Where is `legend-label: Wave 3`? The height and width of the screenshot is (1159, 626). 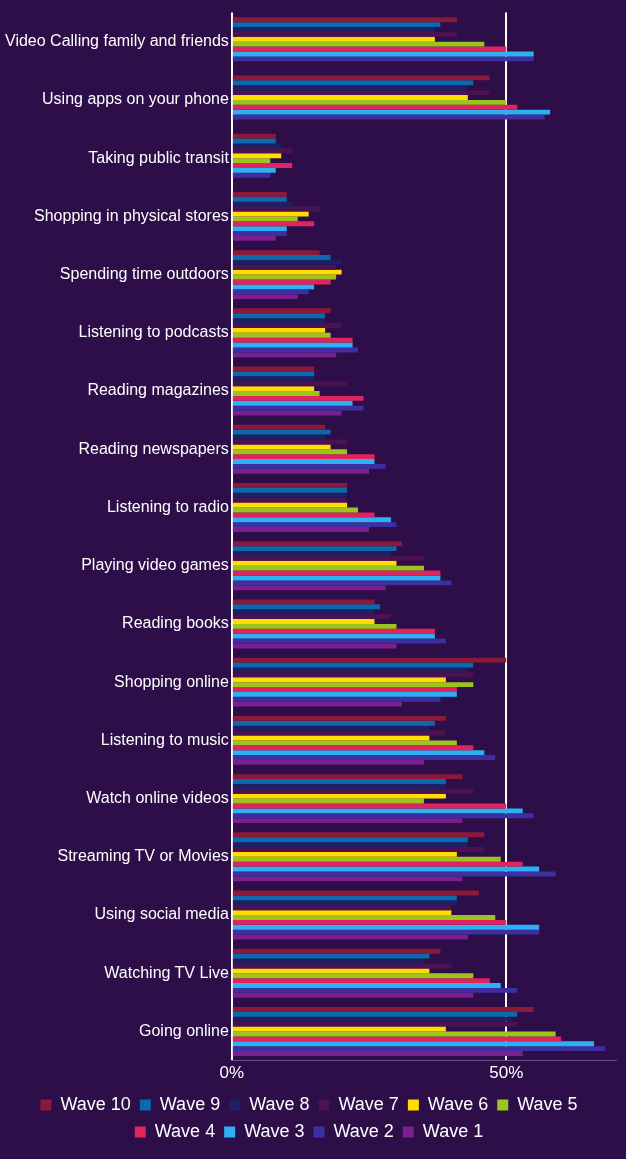
legend-label: Wave 3 is located at coordinates (274, 1130).